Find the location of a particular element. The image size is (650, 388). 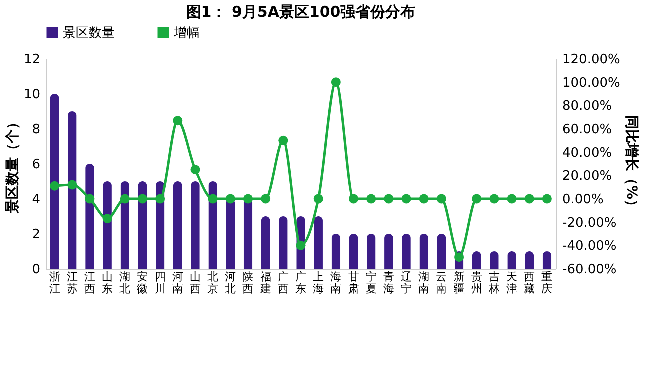

x-tick-label: 河北 is located at coordinates (230, 283).